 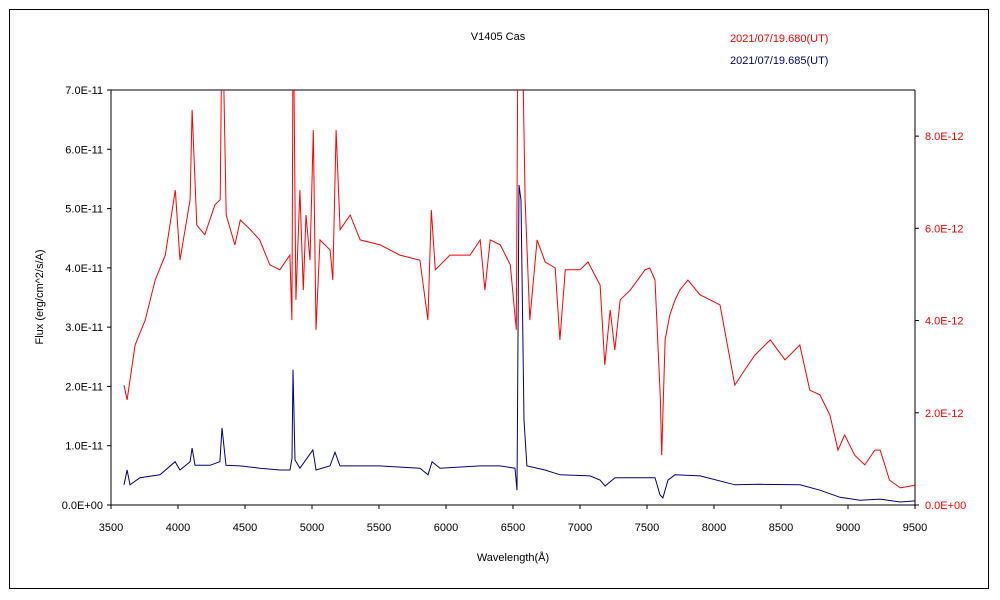 What do you see at coordinates (647, 528) in the screenshot?
I see `x-tick-label: 7500` at bounding box center [647, 528].